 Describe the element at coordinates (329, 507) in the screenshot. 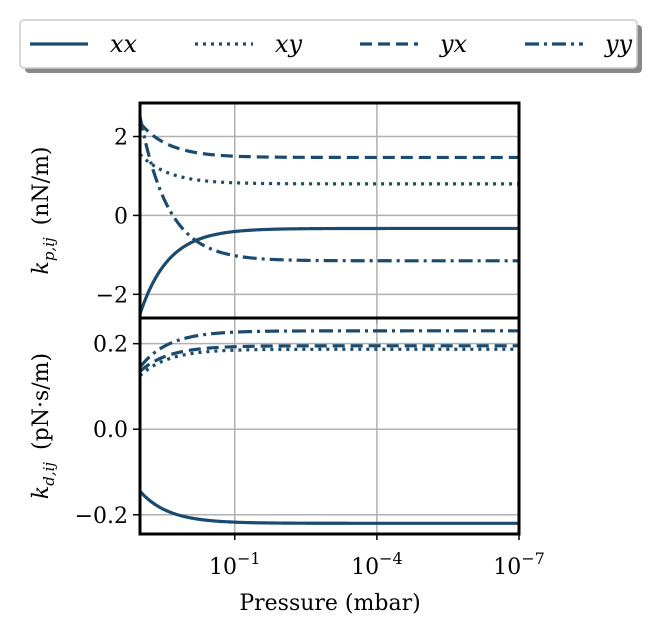

I see `series-kd-xx` at that location.